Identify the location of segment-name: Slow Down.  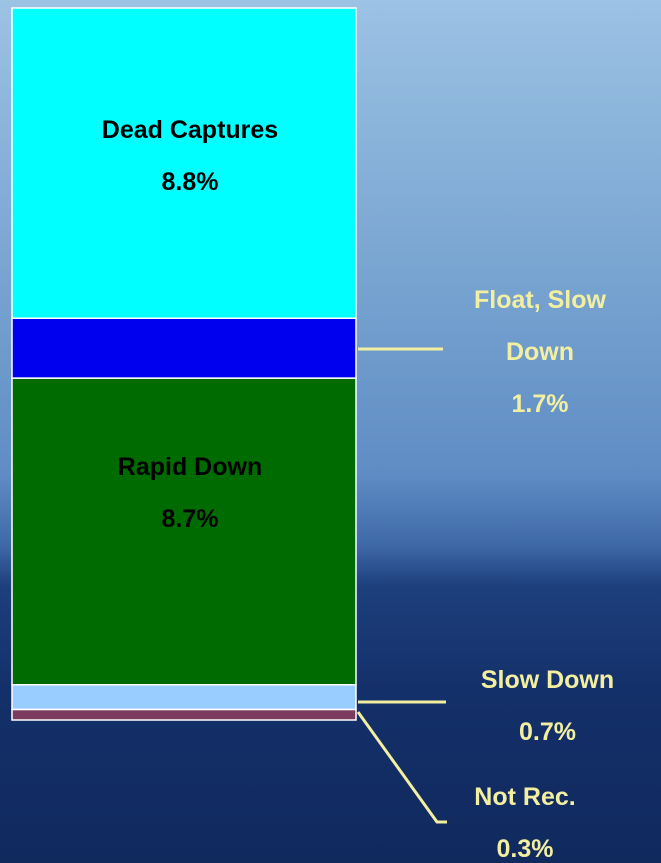
(547, 680).